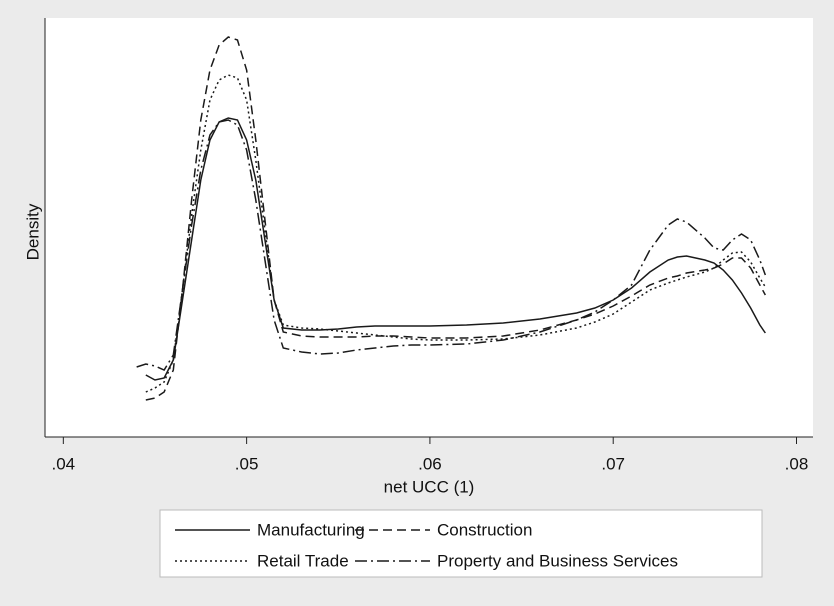 The width and height of the screenshot is (834, 606). I want to click on x-tick-label: .07, so click(613, 463).